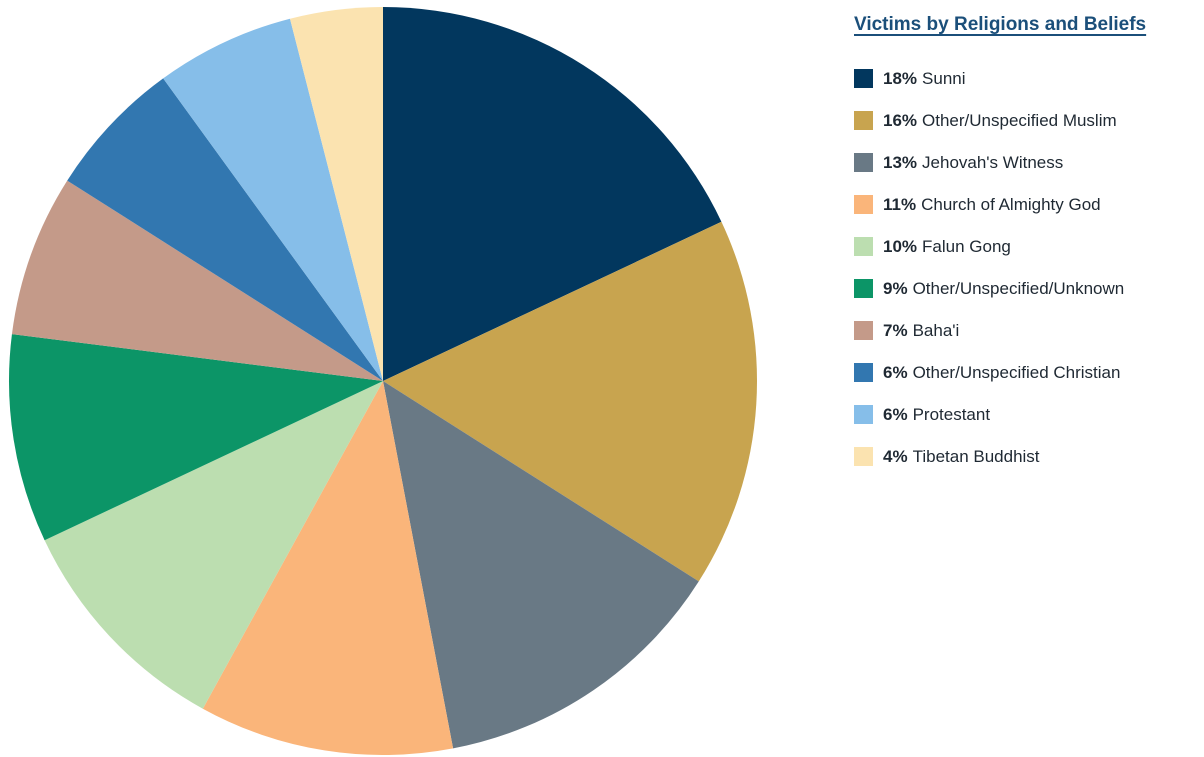  What do you see at coordinates (1019, 120) in the screenshot?
I see `legend-label: Other/Unspecified Muslim` at bounding box center [1019, 120].